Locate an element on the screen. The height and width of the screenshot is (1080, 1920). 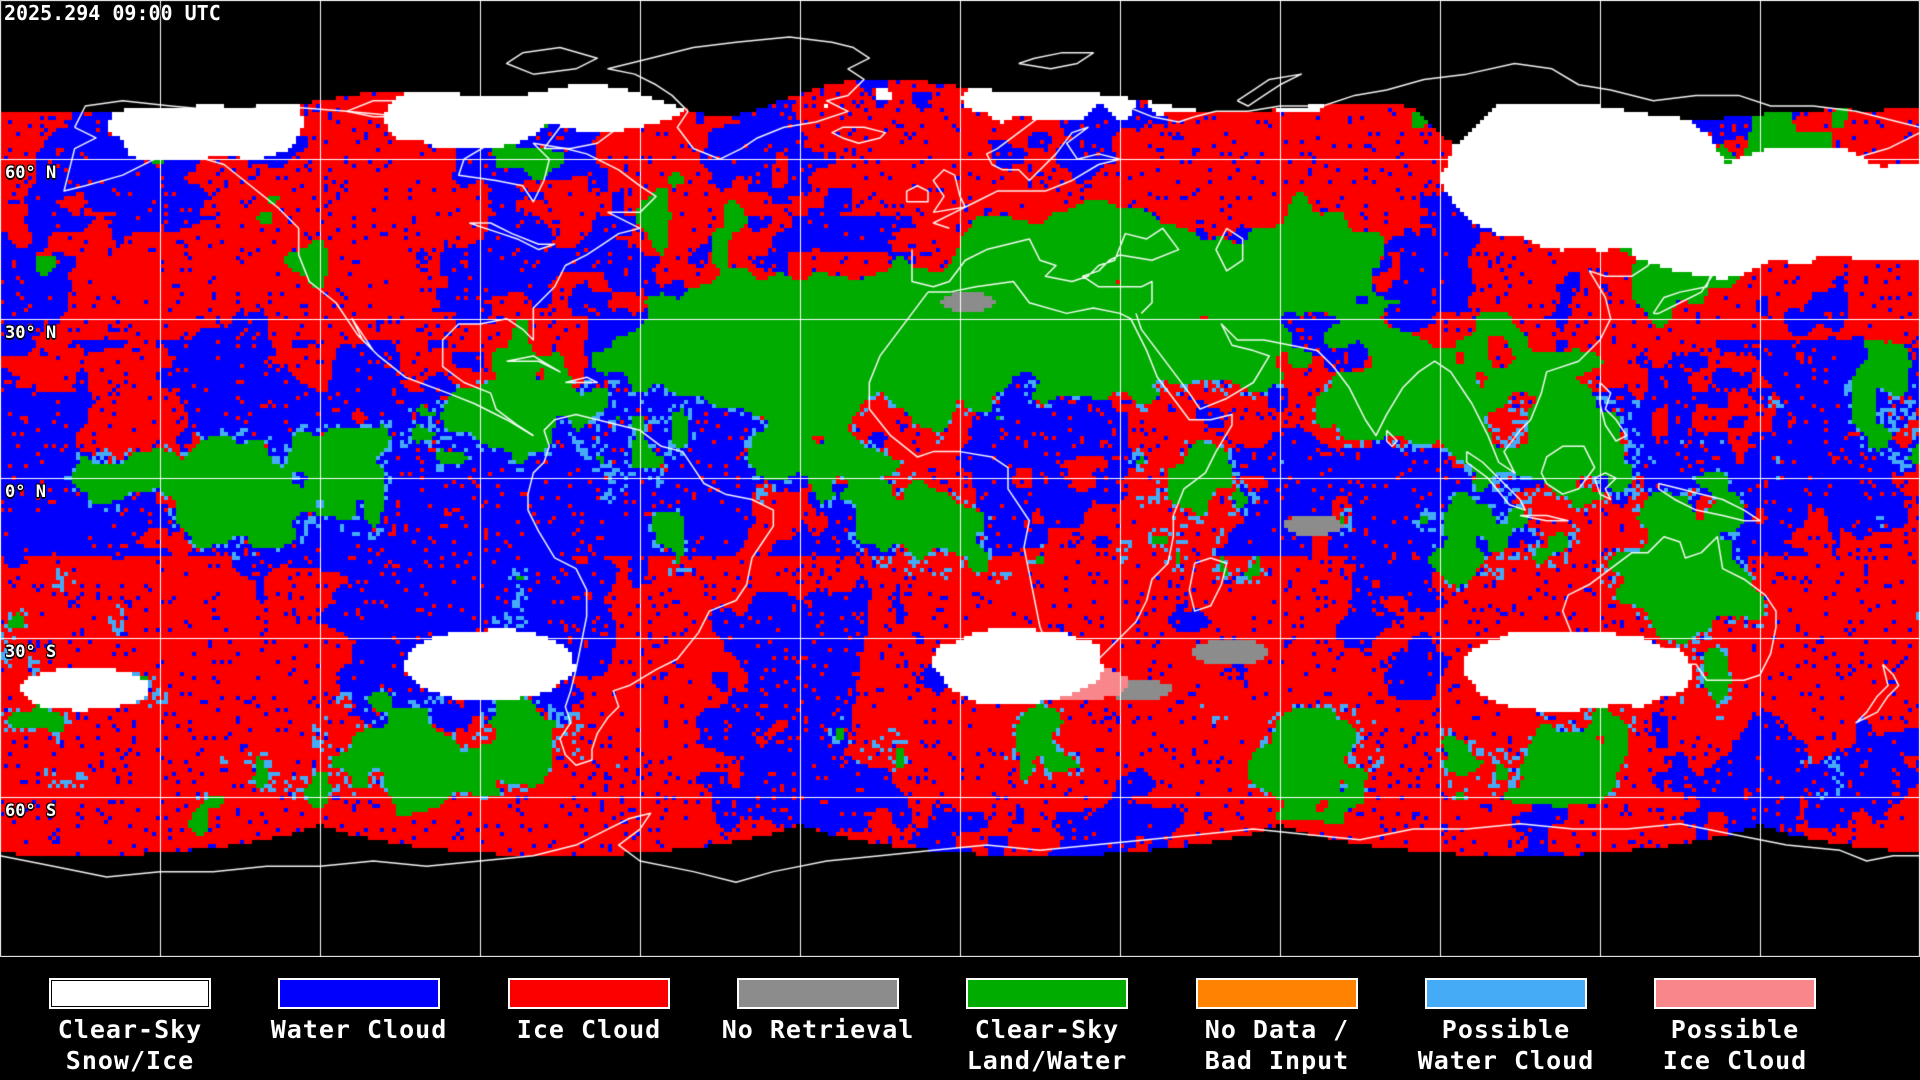
timestamp-label: 2025.294 09:00 UTC is located at coordinates (112, 13).